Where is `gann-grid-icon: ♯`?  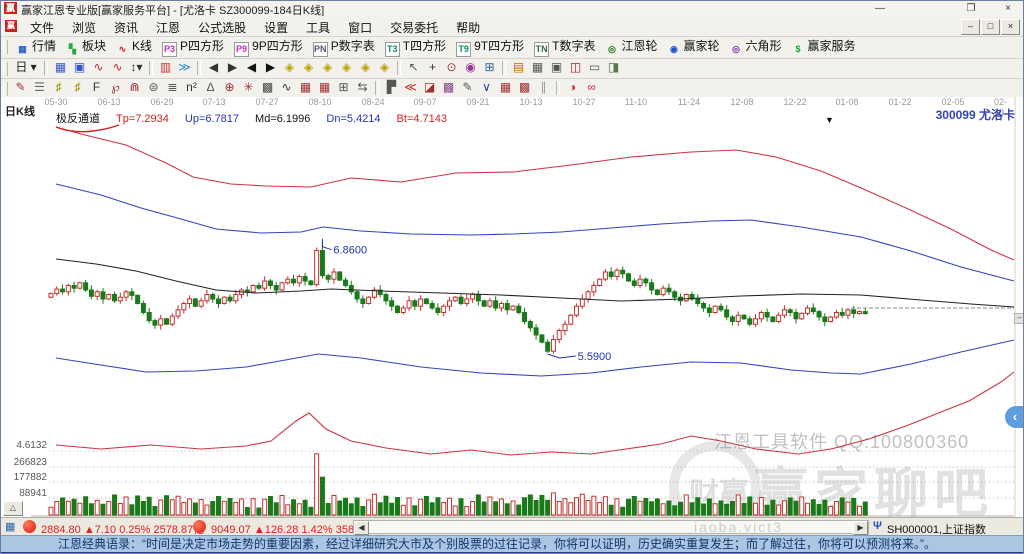
gann-grid-icon: ♯ is located at coordinates (58, 87).